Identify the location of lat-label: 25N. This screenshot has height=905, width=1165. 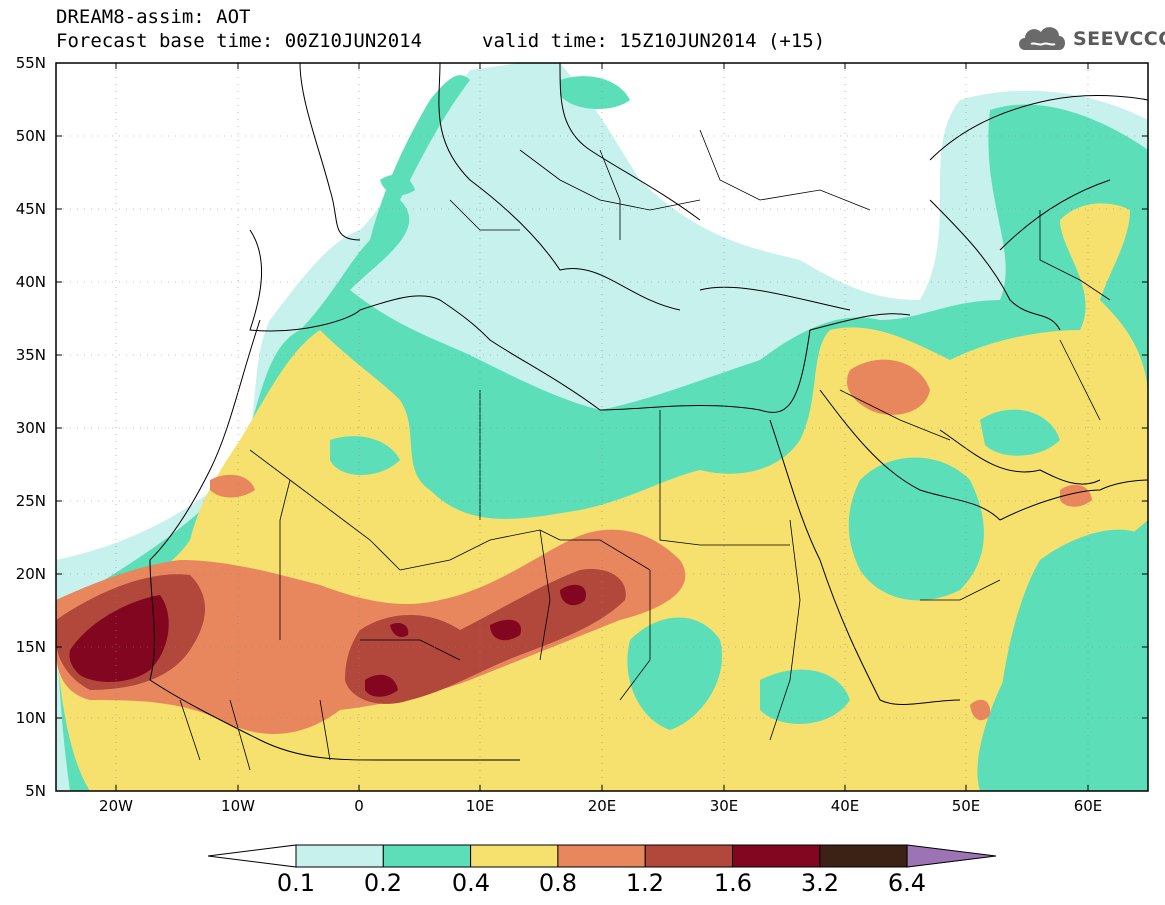
(30, 501).